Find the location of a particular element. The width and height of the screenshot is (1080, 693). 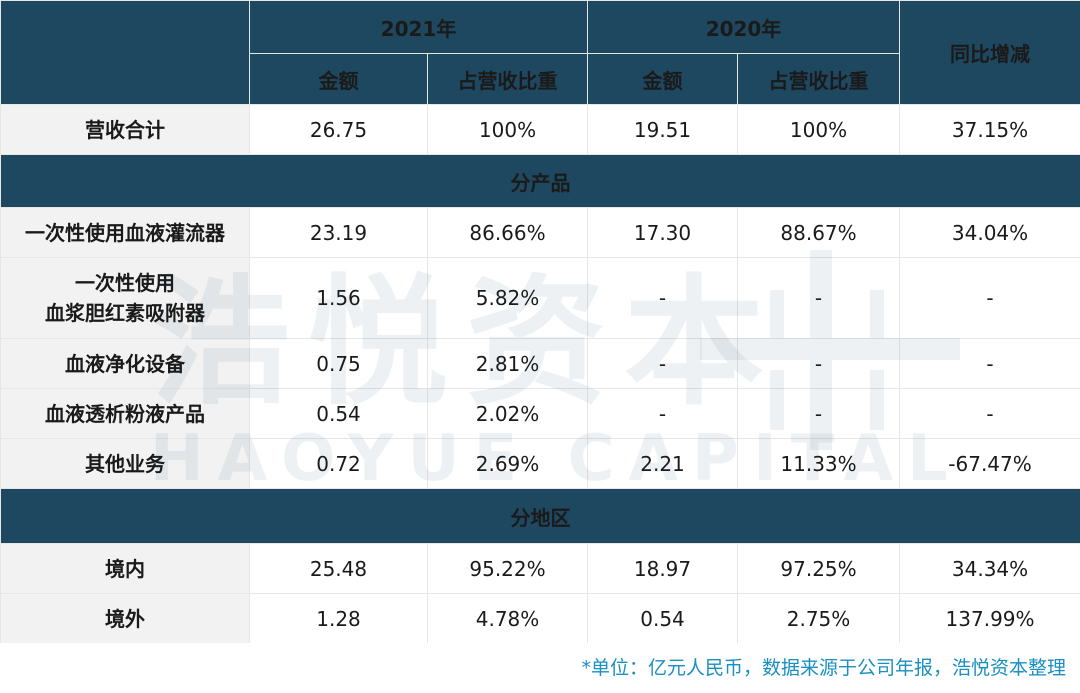

cell-share-2020: 100% is located at coordinates (819, 129).